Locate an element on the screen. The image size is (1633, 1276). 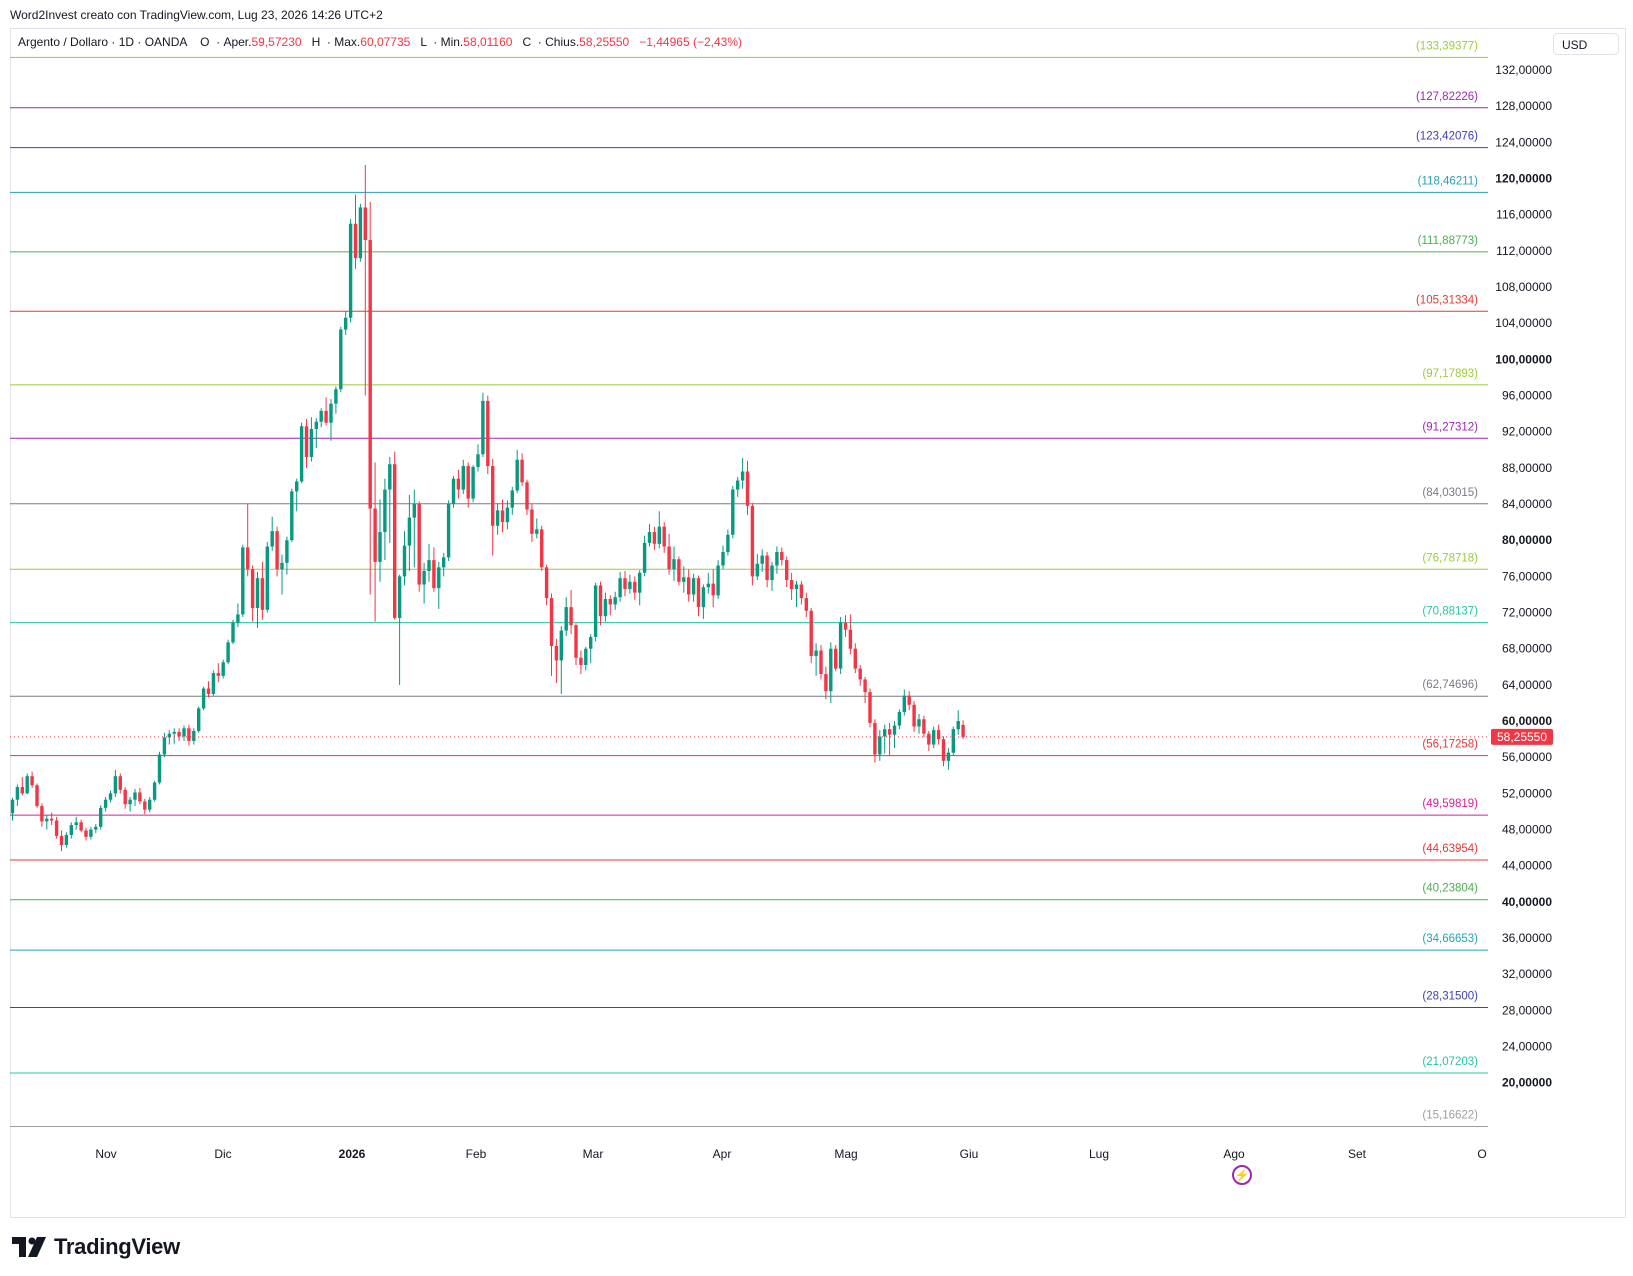
price-tick-label: 52,00000 is located at coordinates (1527, 793).